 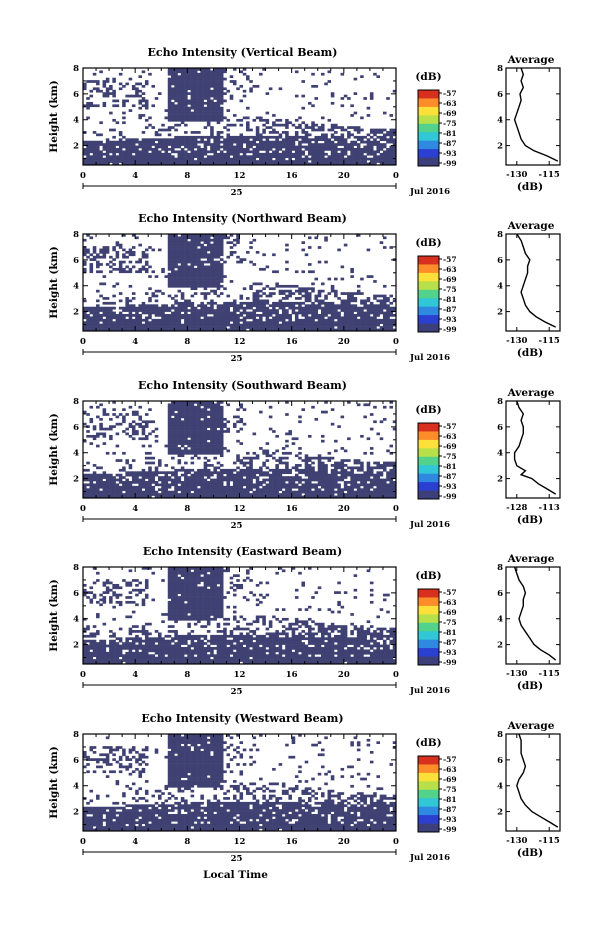 What do you see at coordinates (240, 176) in the screenshot?
I see `x-tick-label: 12` at bounding box center [240, 176].